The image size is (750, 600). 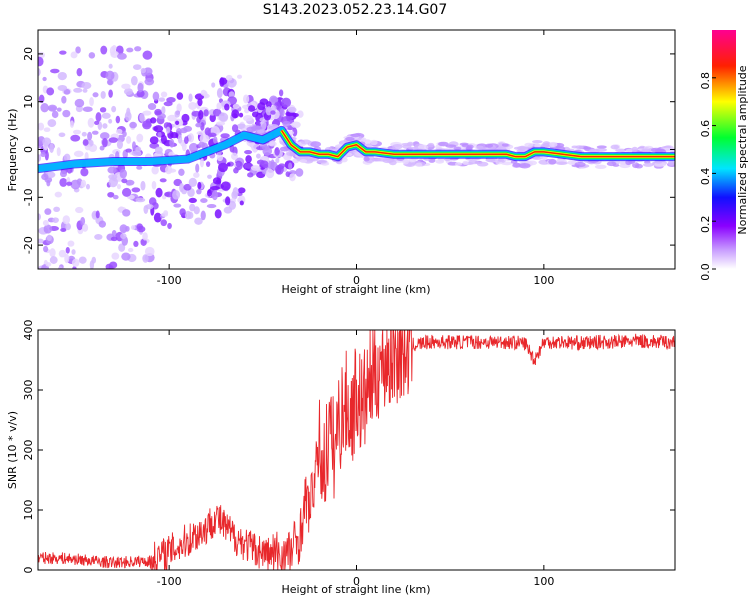 What do you see at coordinates (28, 149) in the screenshot?
I see `spectrogram-ytick-label: 0` at bounding box center [28, 149].